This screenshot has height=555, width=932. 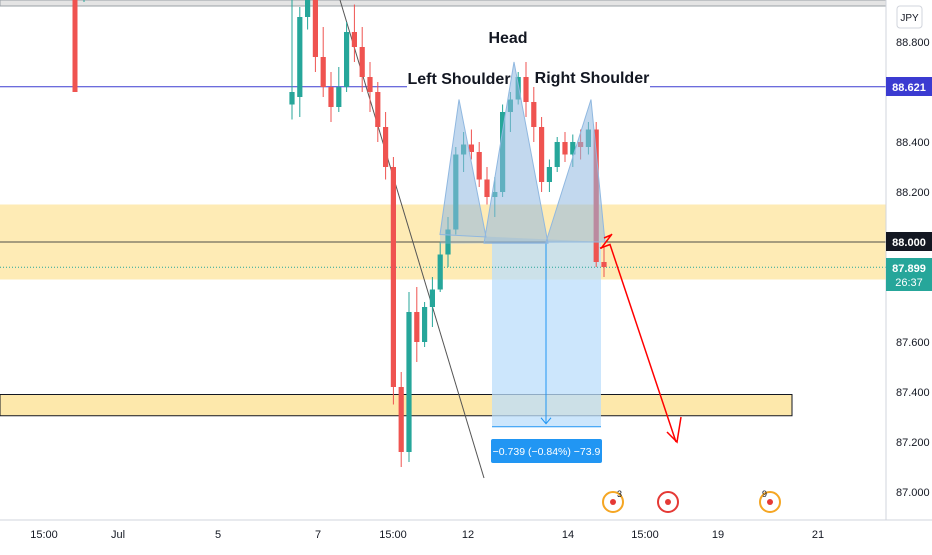 I want to click on y-tick-label: 88.400, so click(x=913, y=143).